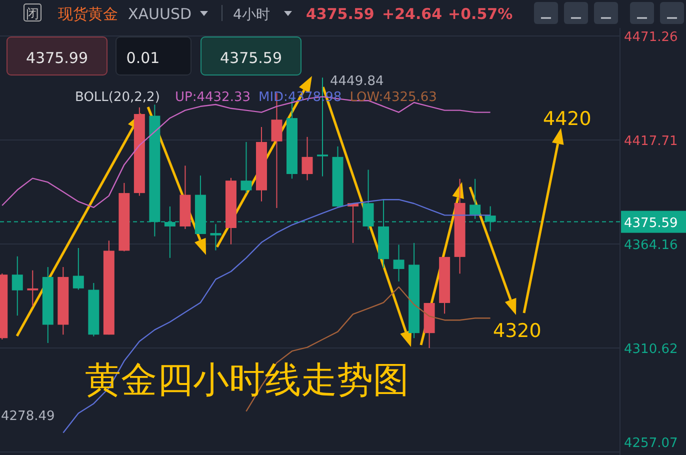 The height and width of the screenshot is (455, 686). Describe the element at coordinates (651, 443) in the screenshot. I see `y-tick-label: 4257.07` at that location.